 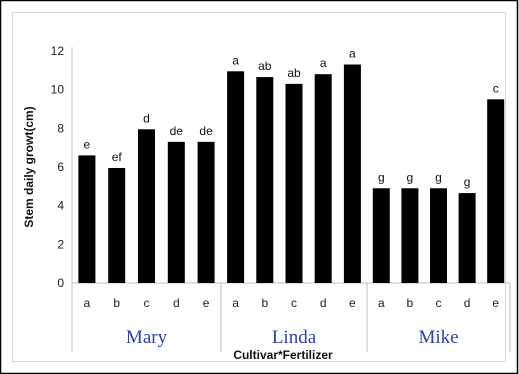 I want to click on y-axis-title: Stem daily growt(cm), so click(x=29, y=166).